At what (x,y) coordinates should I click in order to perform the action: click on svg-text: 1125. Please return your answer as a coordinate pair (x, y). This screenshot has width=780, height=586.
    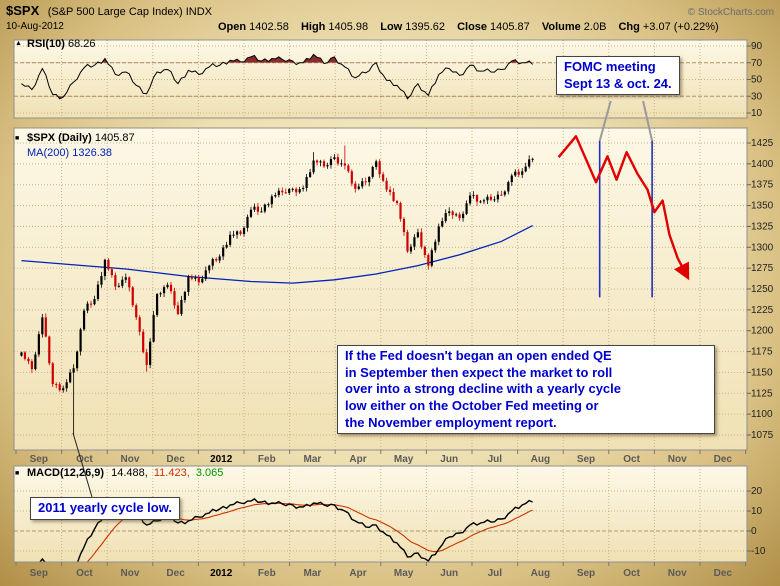
    Looking at the image, I should click on (762, 393).